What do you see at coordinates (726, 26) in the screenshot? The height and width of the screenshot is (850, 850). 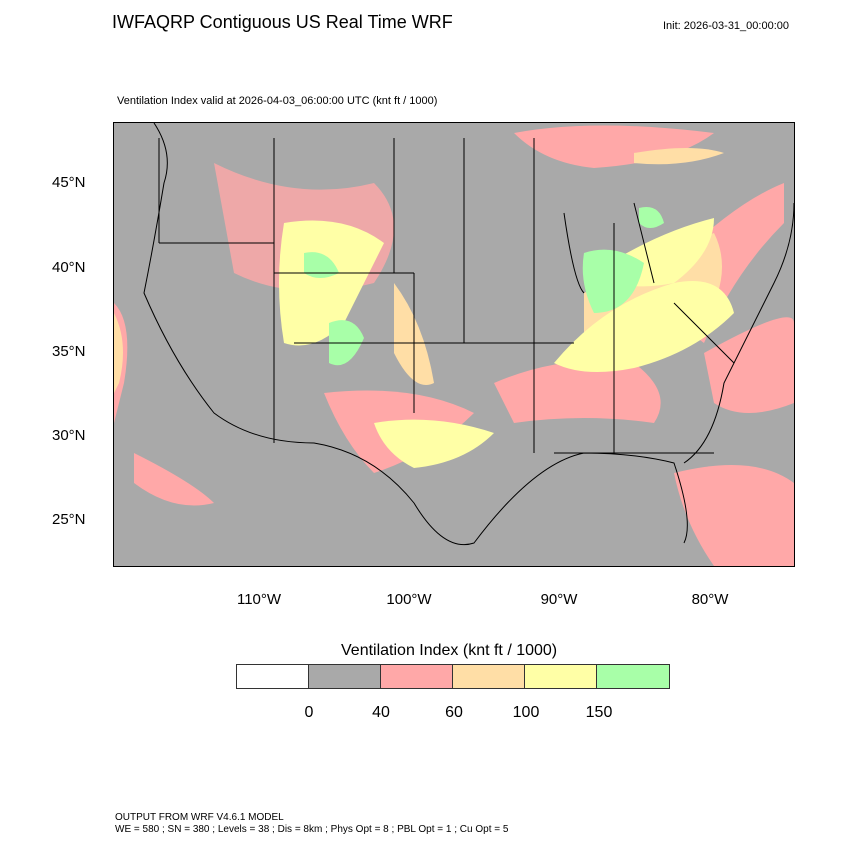 I see `init-time: Init: 2026-03-31_00:00:00` at bounding box center [726, 26].